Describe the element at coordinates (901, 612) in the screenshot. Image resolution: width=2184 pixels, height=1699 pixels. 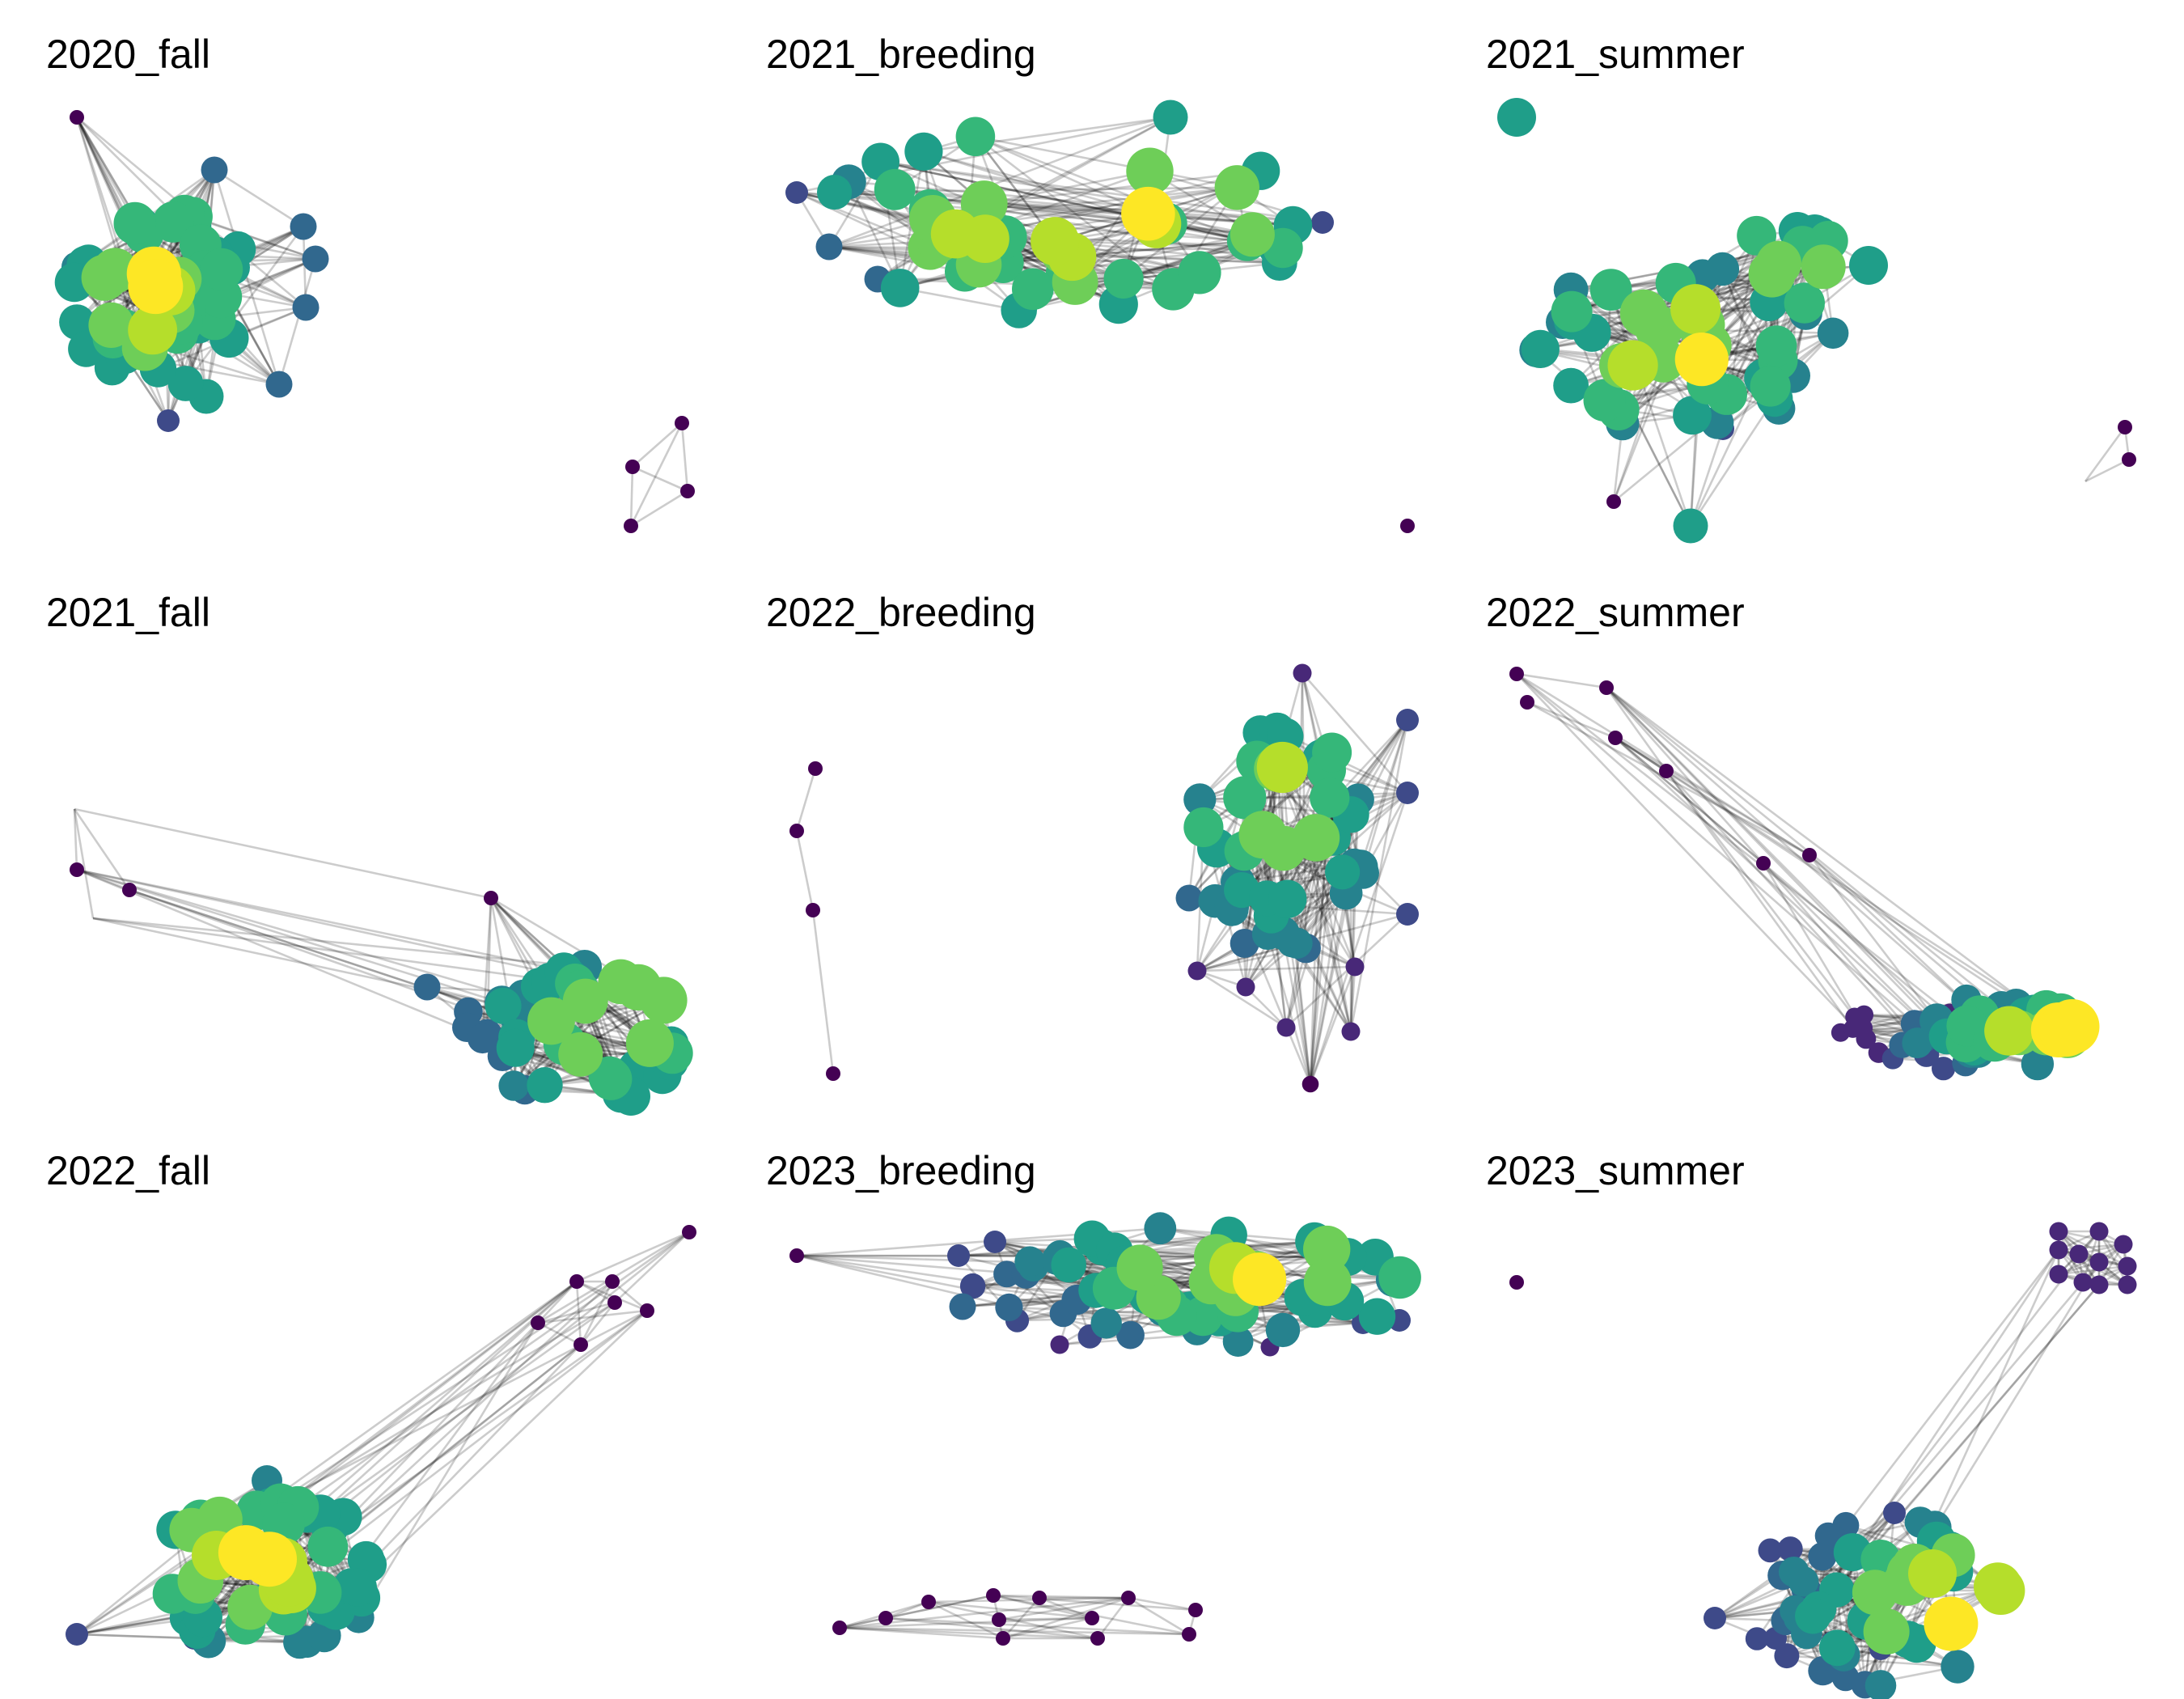
I see `panel-title: 2022_breeding` at that location.